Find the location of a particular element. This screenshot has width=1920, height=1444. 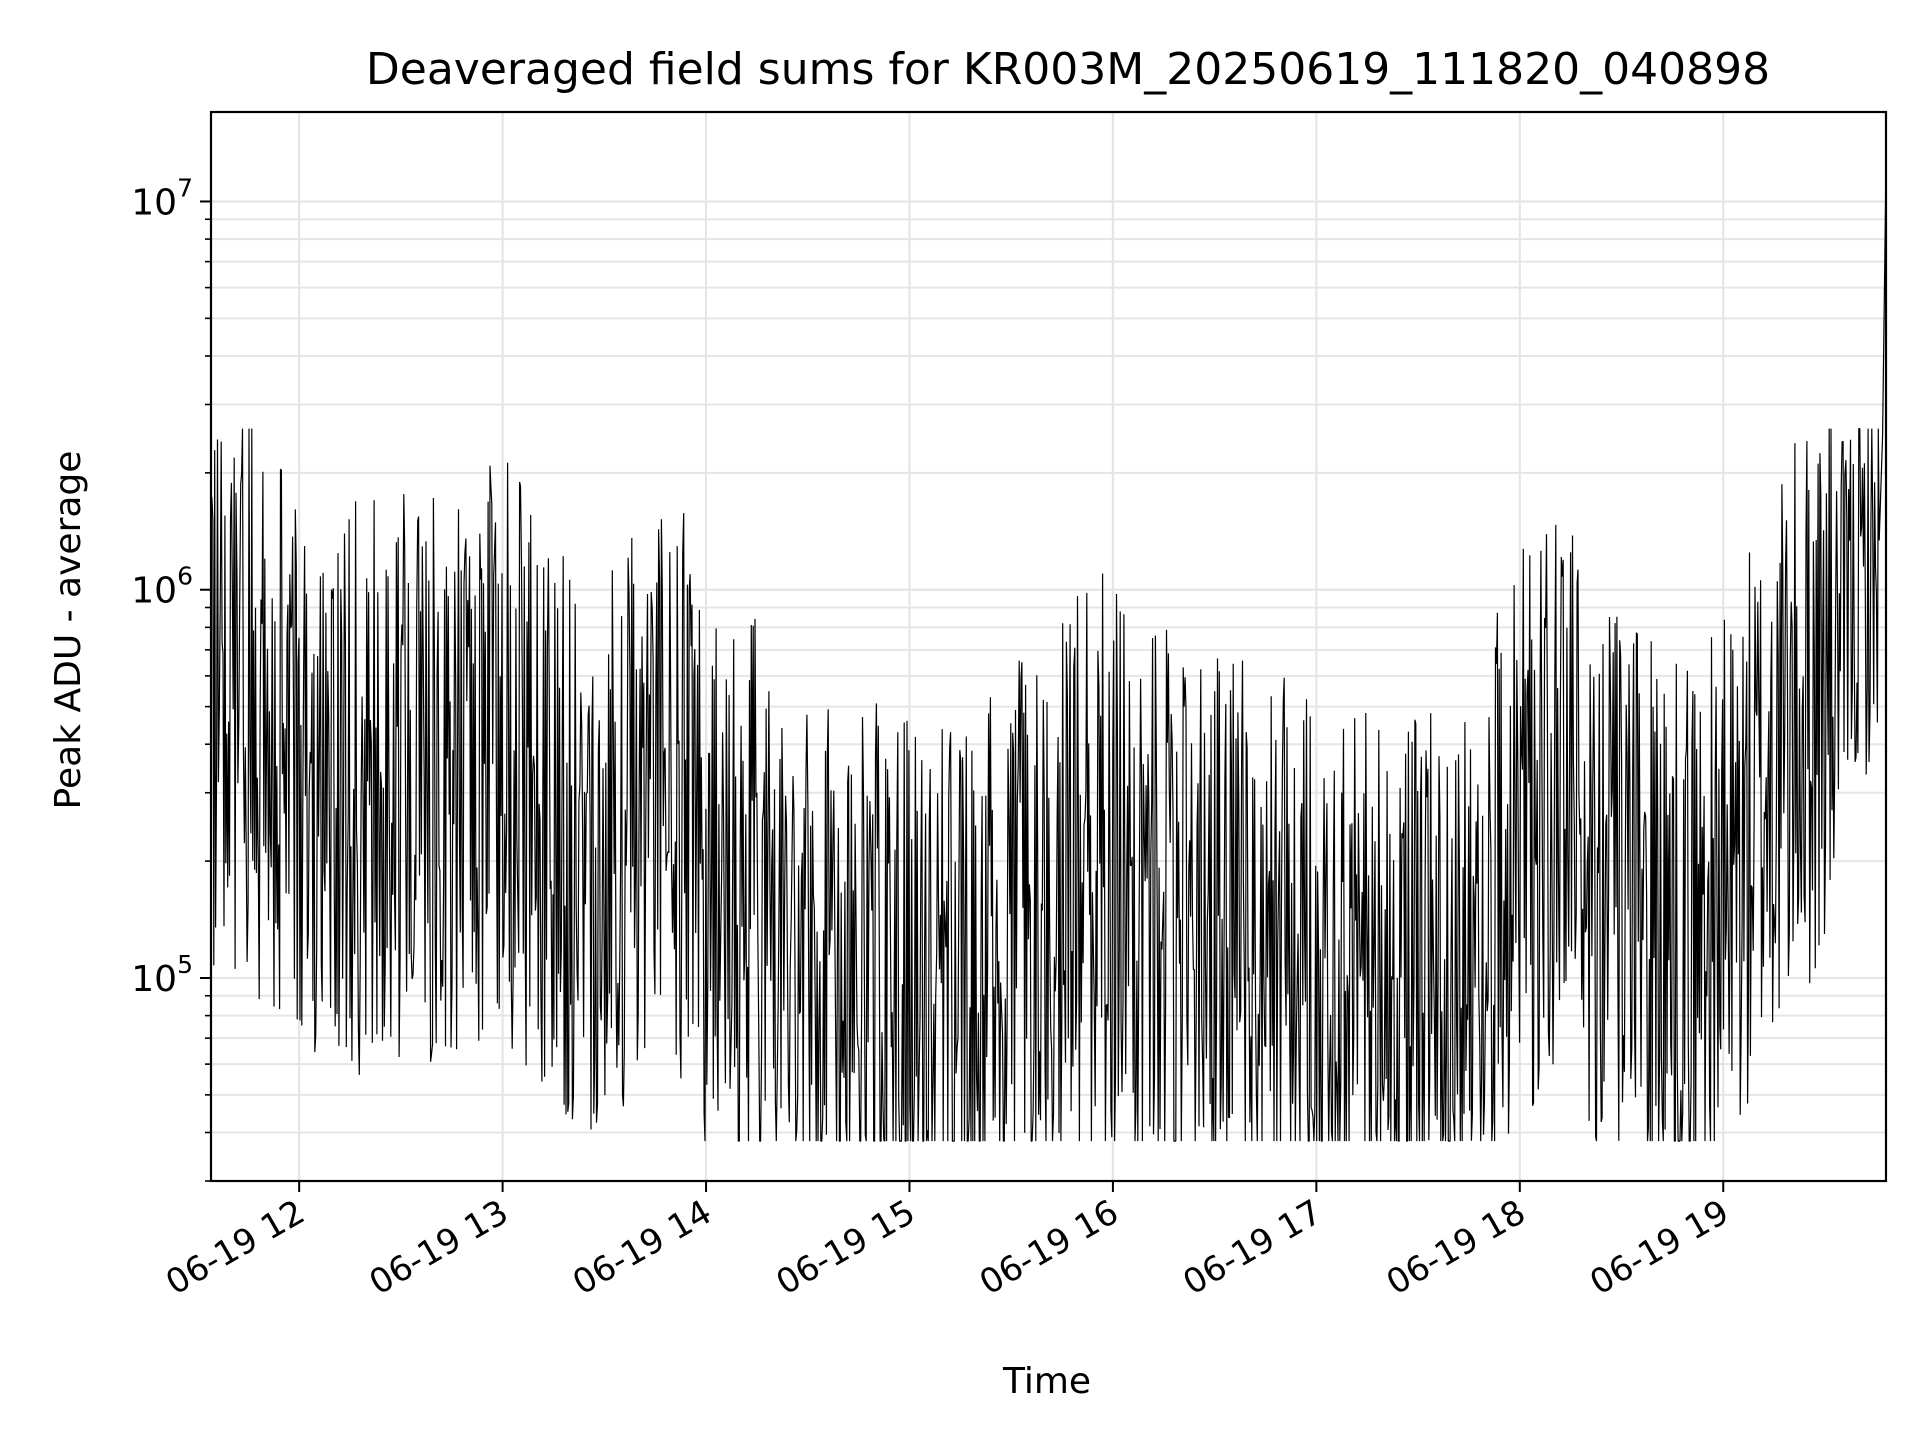

y-tick-label: 10⁶ is located at coordinates (162, 587).